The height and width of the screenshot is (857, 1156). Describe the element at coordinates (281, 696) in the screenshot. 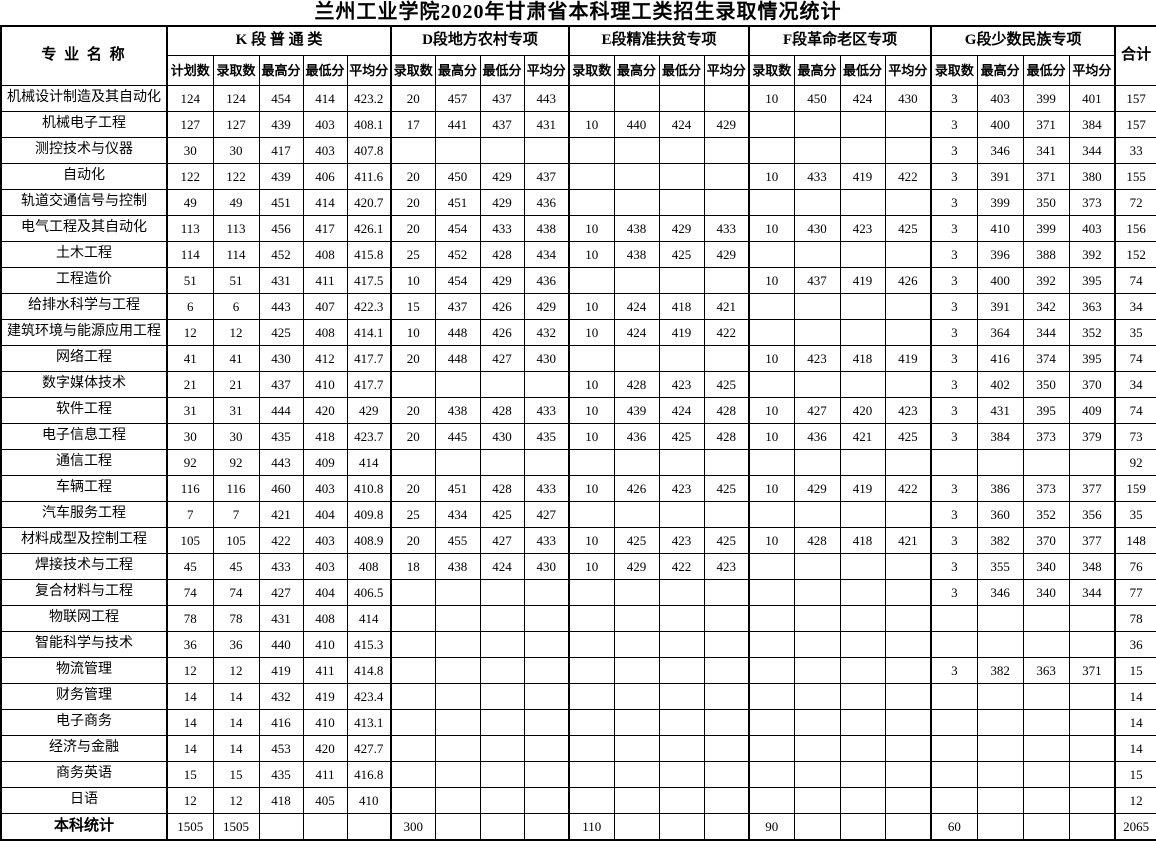

I see `value-cell: 432` at that location.